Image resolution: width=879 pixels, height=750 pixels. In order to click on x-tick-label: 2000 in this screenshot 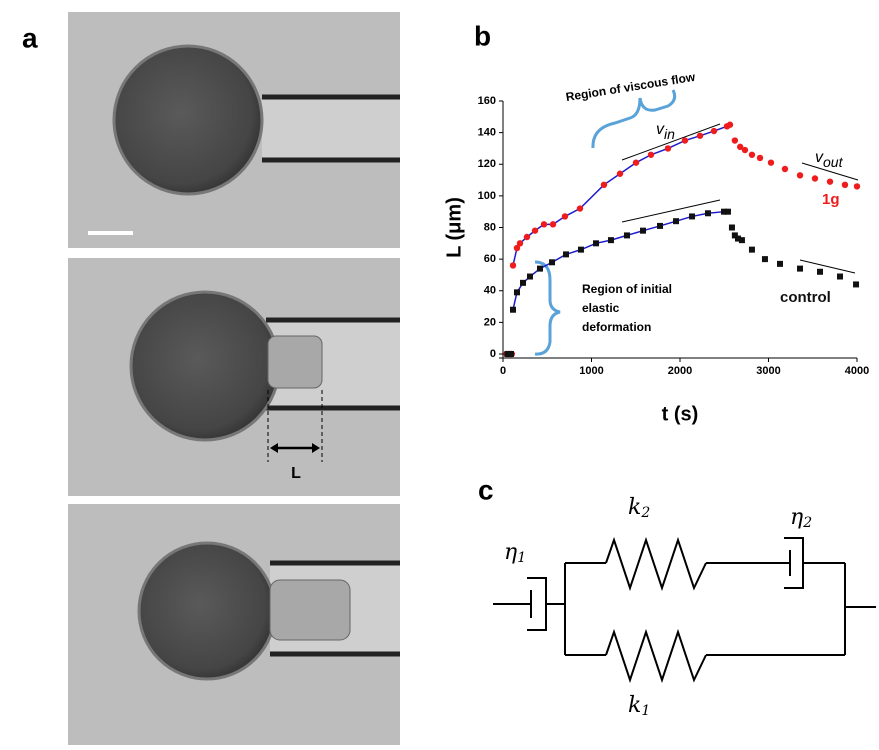, I will do `click(680, 371)`.